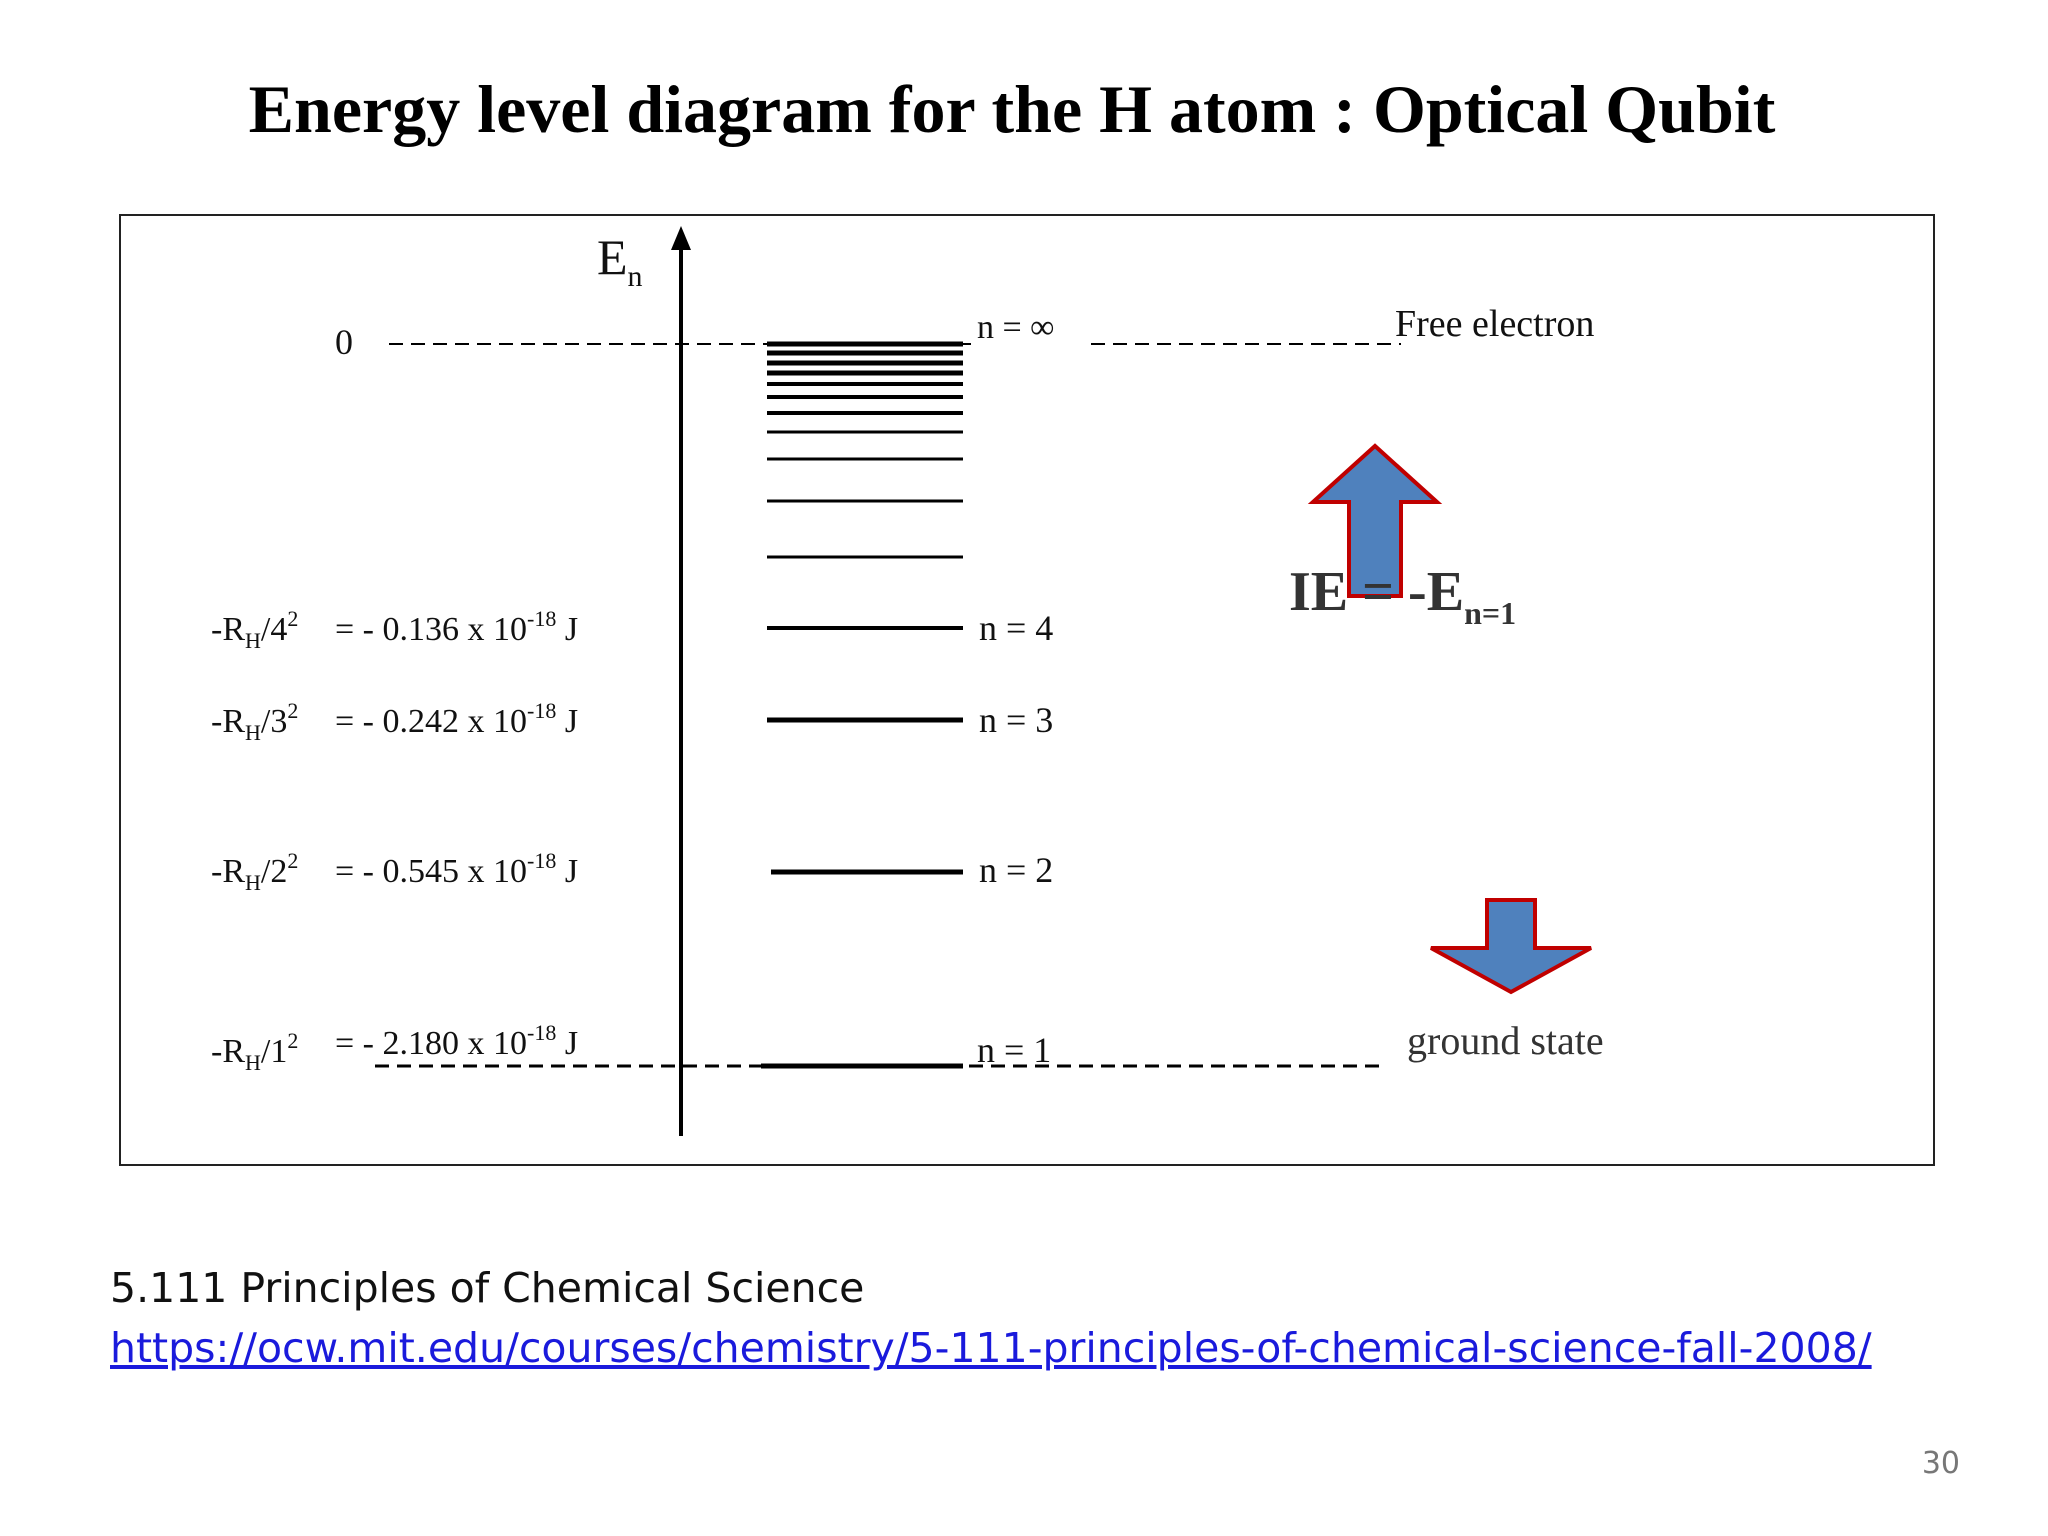  I want to click on upper-levels, so click(865, 450).